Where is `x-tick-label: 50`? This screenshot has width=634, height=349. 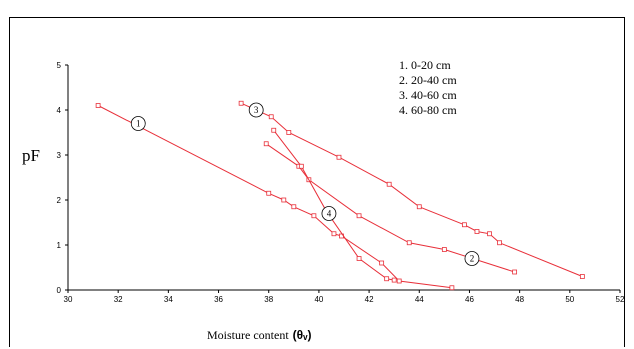 x-tick-label: 50 is located at coordinates (569, 299).